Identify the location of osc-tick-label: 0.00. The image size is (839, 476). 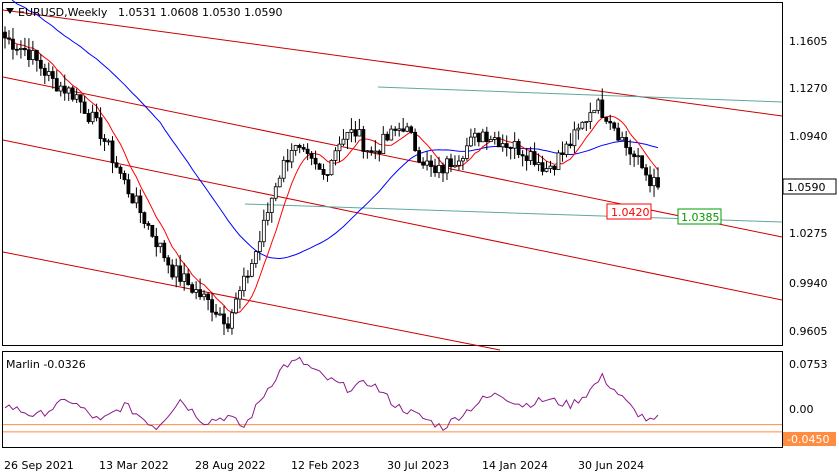
(801, 409).